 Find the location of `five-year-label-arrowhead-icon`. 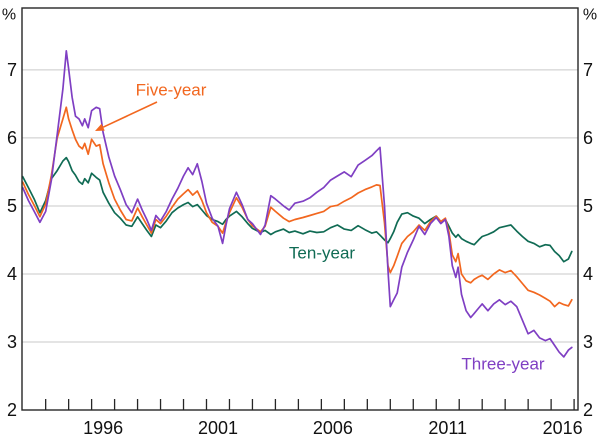

five-year-label-arrowhead-icon is located at coordinates (100, 127).